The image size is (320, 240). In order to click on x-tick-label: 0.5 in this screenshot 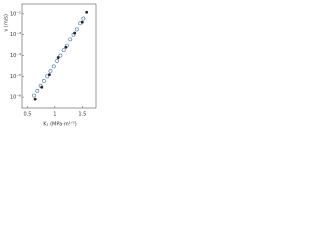, I will do `click(28, 115)`.